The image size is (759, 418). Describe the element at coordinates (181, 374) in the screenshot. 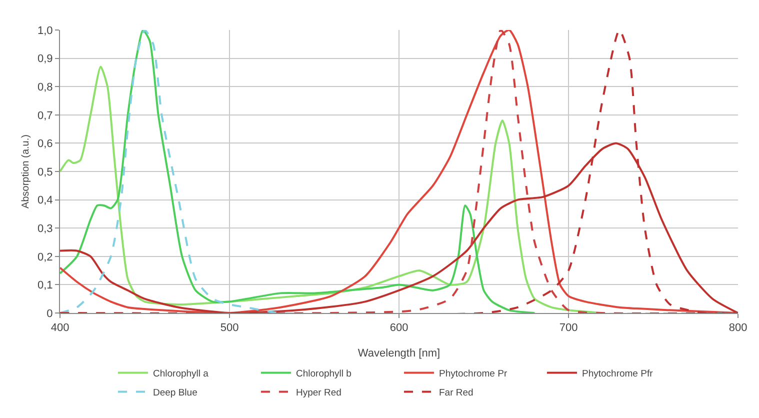

I see `legend-label: Chlorophyll a` at that location.